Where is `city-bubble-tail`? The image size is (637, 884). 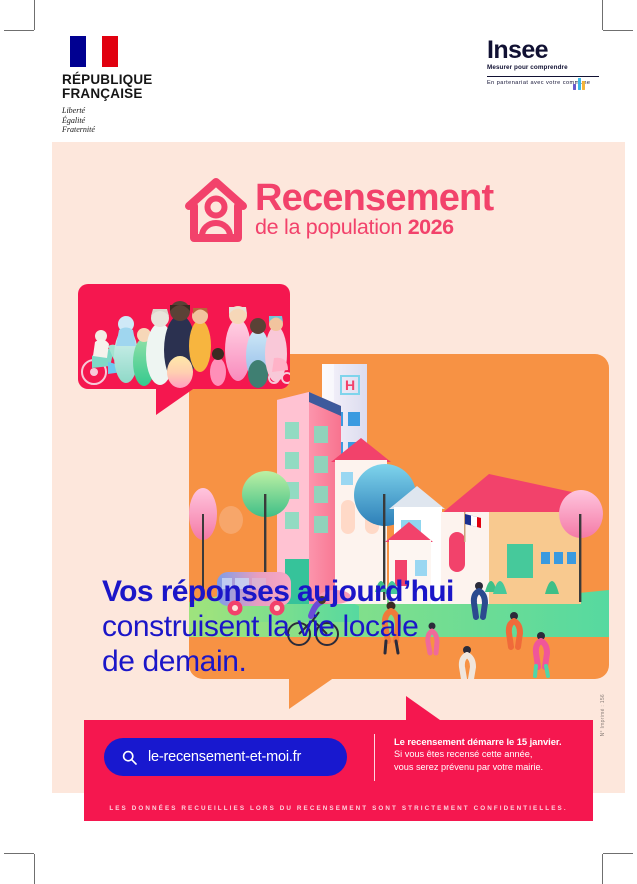
city-bubble-tail is located at coordinates (312, 693).